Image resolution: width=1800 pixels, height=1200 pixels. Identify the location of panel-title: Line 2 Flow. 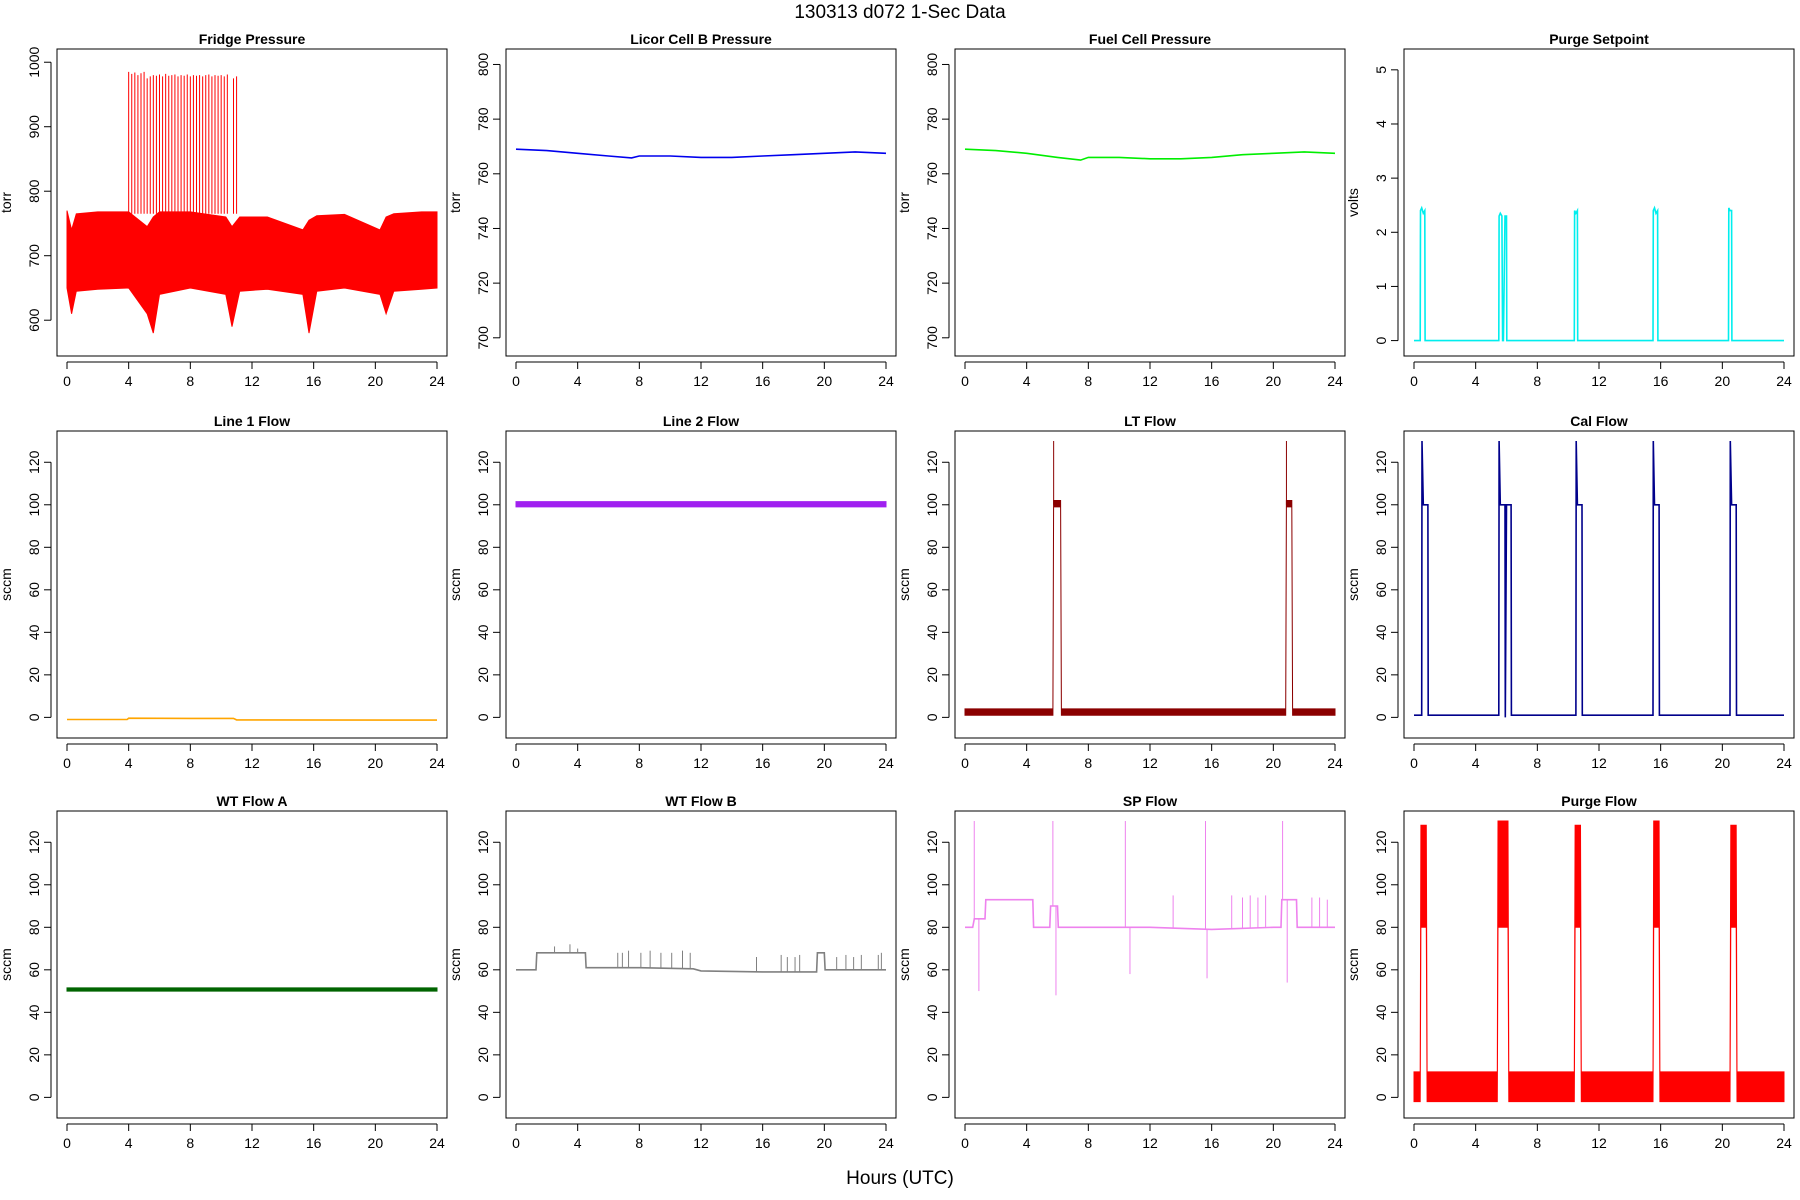
(701, 421).